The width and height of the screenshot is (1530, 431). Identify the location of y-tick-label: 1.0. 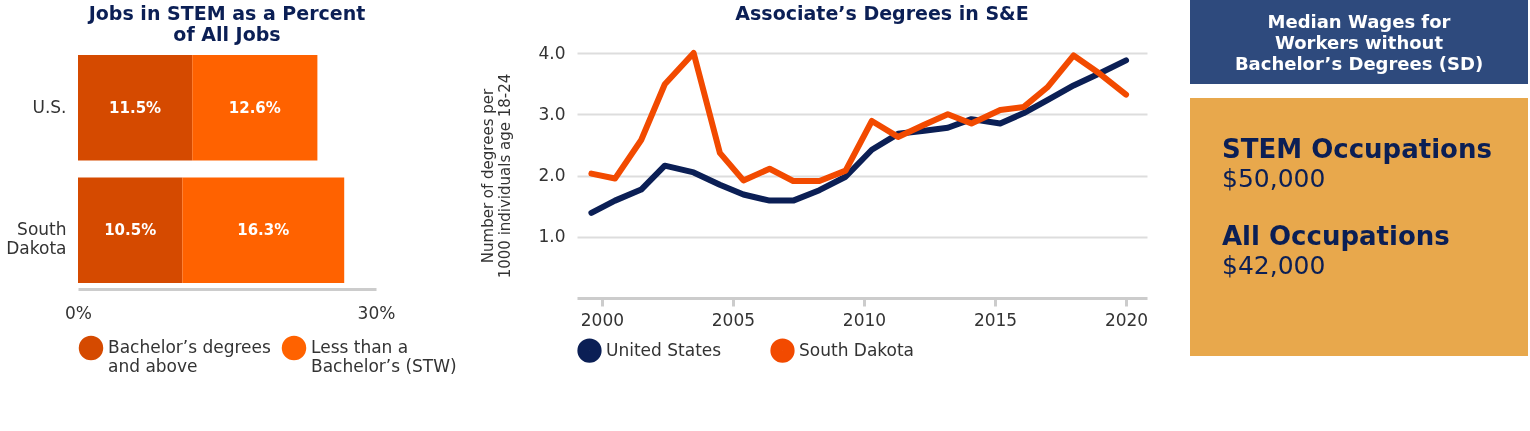
(552, 236).